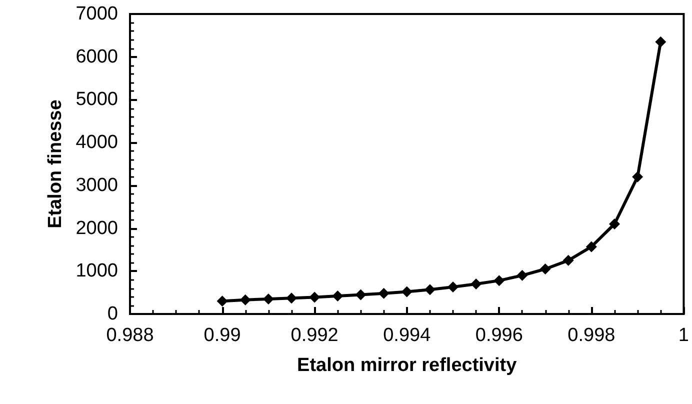 This screenshot has height=404, width=692. What do you see at coordinates (499, 335) in the screenshot?
I see `x-tick-label: 0.996` at bounding box center [499, 335].